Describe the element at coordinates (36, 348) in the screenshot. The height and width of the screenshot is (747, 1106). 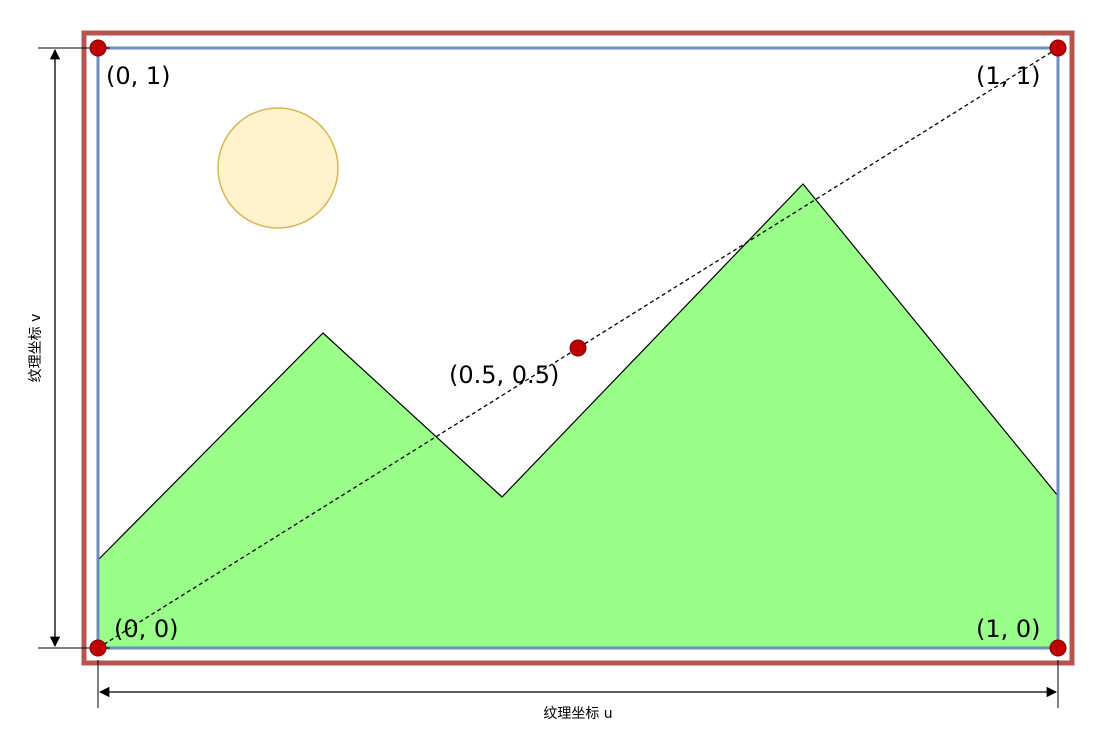
I see `v-axis-label: 纹理坐标 v` at that location.